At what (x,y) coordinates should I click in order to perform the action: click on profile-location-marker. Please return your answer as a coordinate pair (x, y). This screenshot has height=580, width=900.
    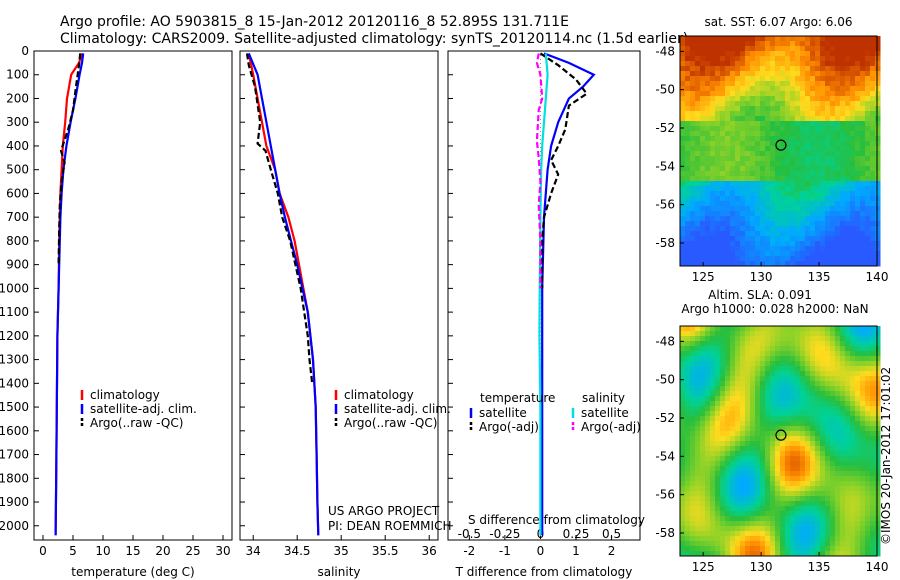
    Looking at the image, I should click on (781, 435).